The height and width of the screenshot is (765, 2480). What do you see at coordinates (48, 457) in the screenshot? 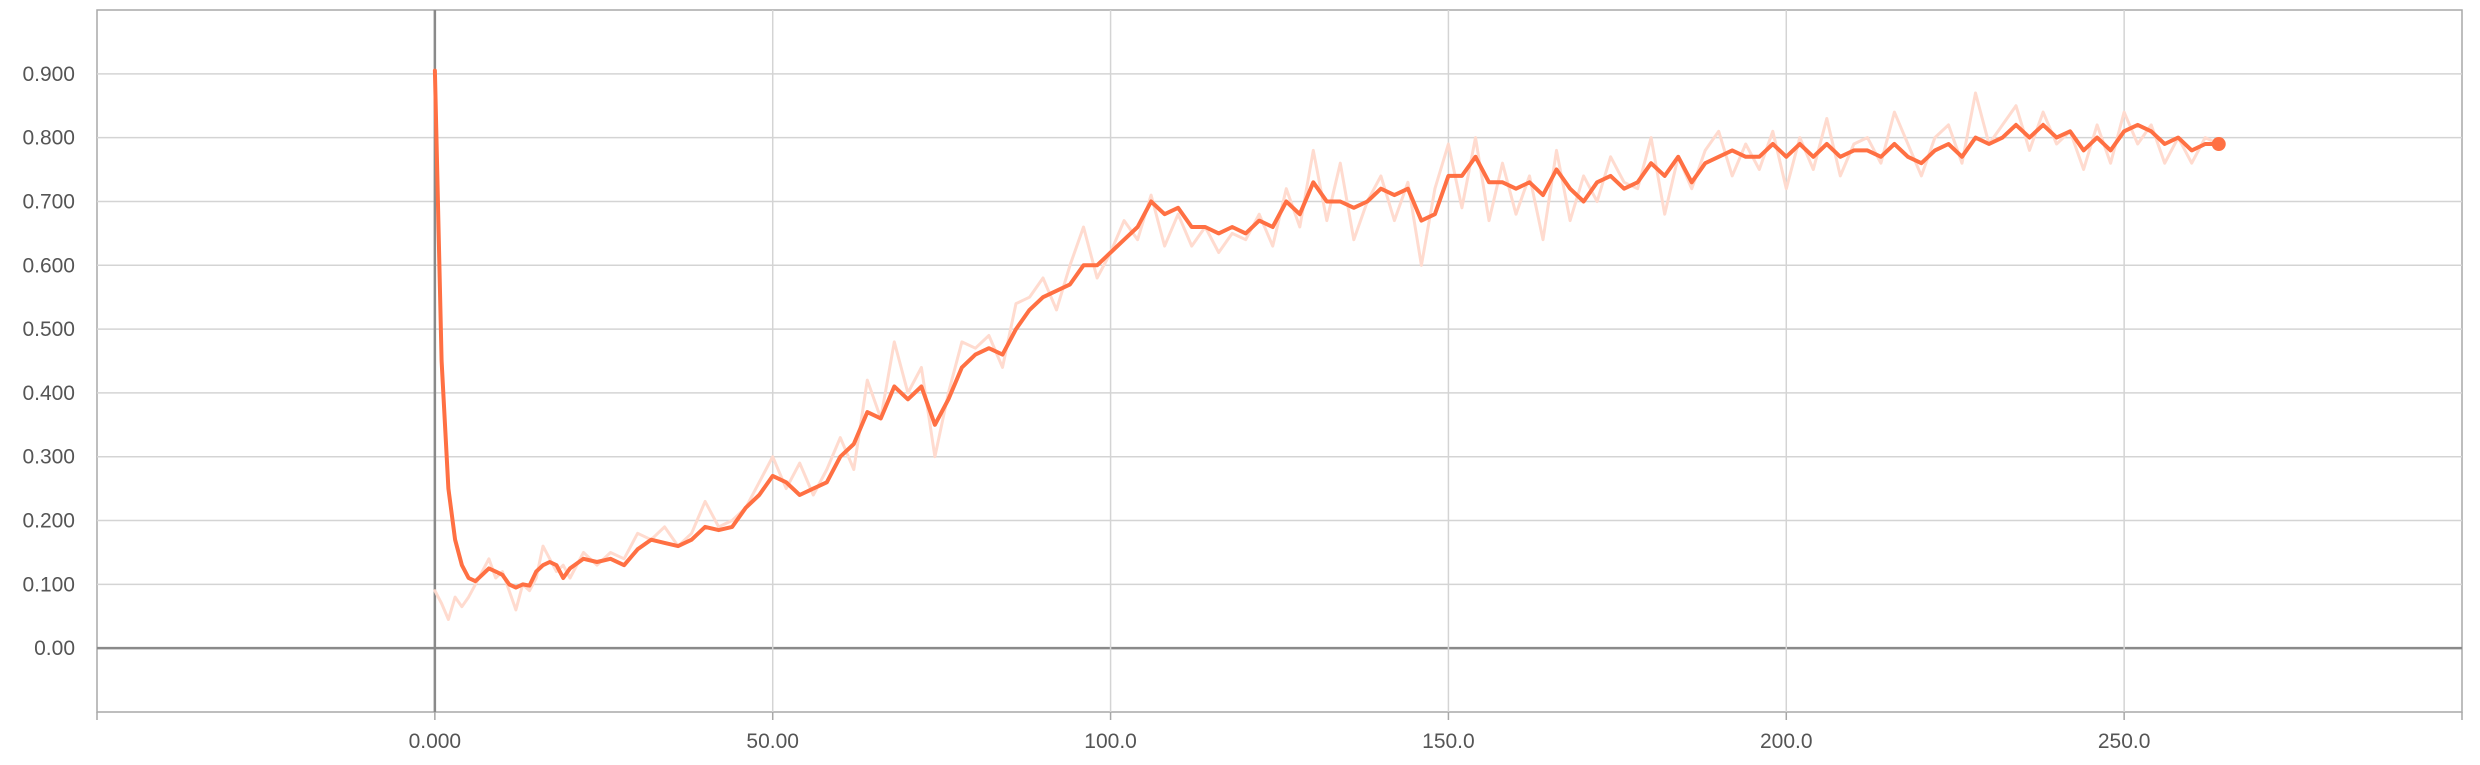
I see `y-tick-label: 0.300` at bounding box center [48, 457].